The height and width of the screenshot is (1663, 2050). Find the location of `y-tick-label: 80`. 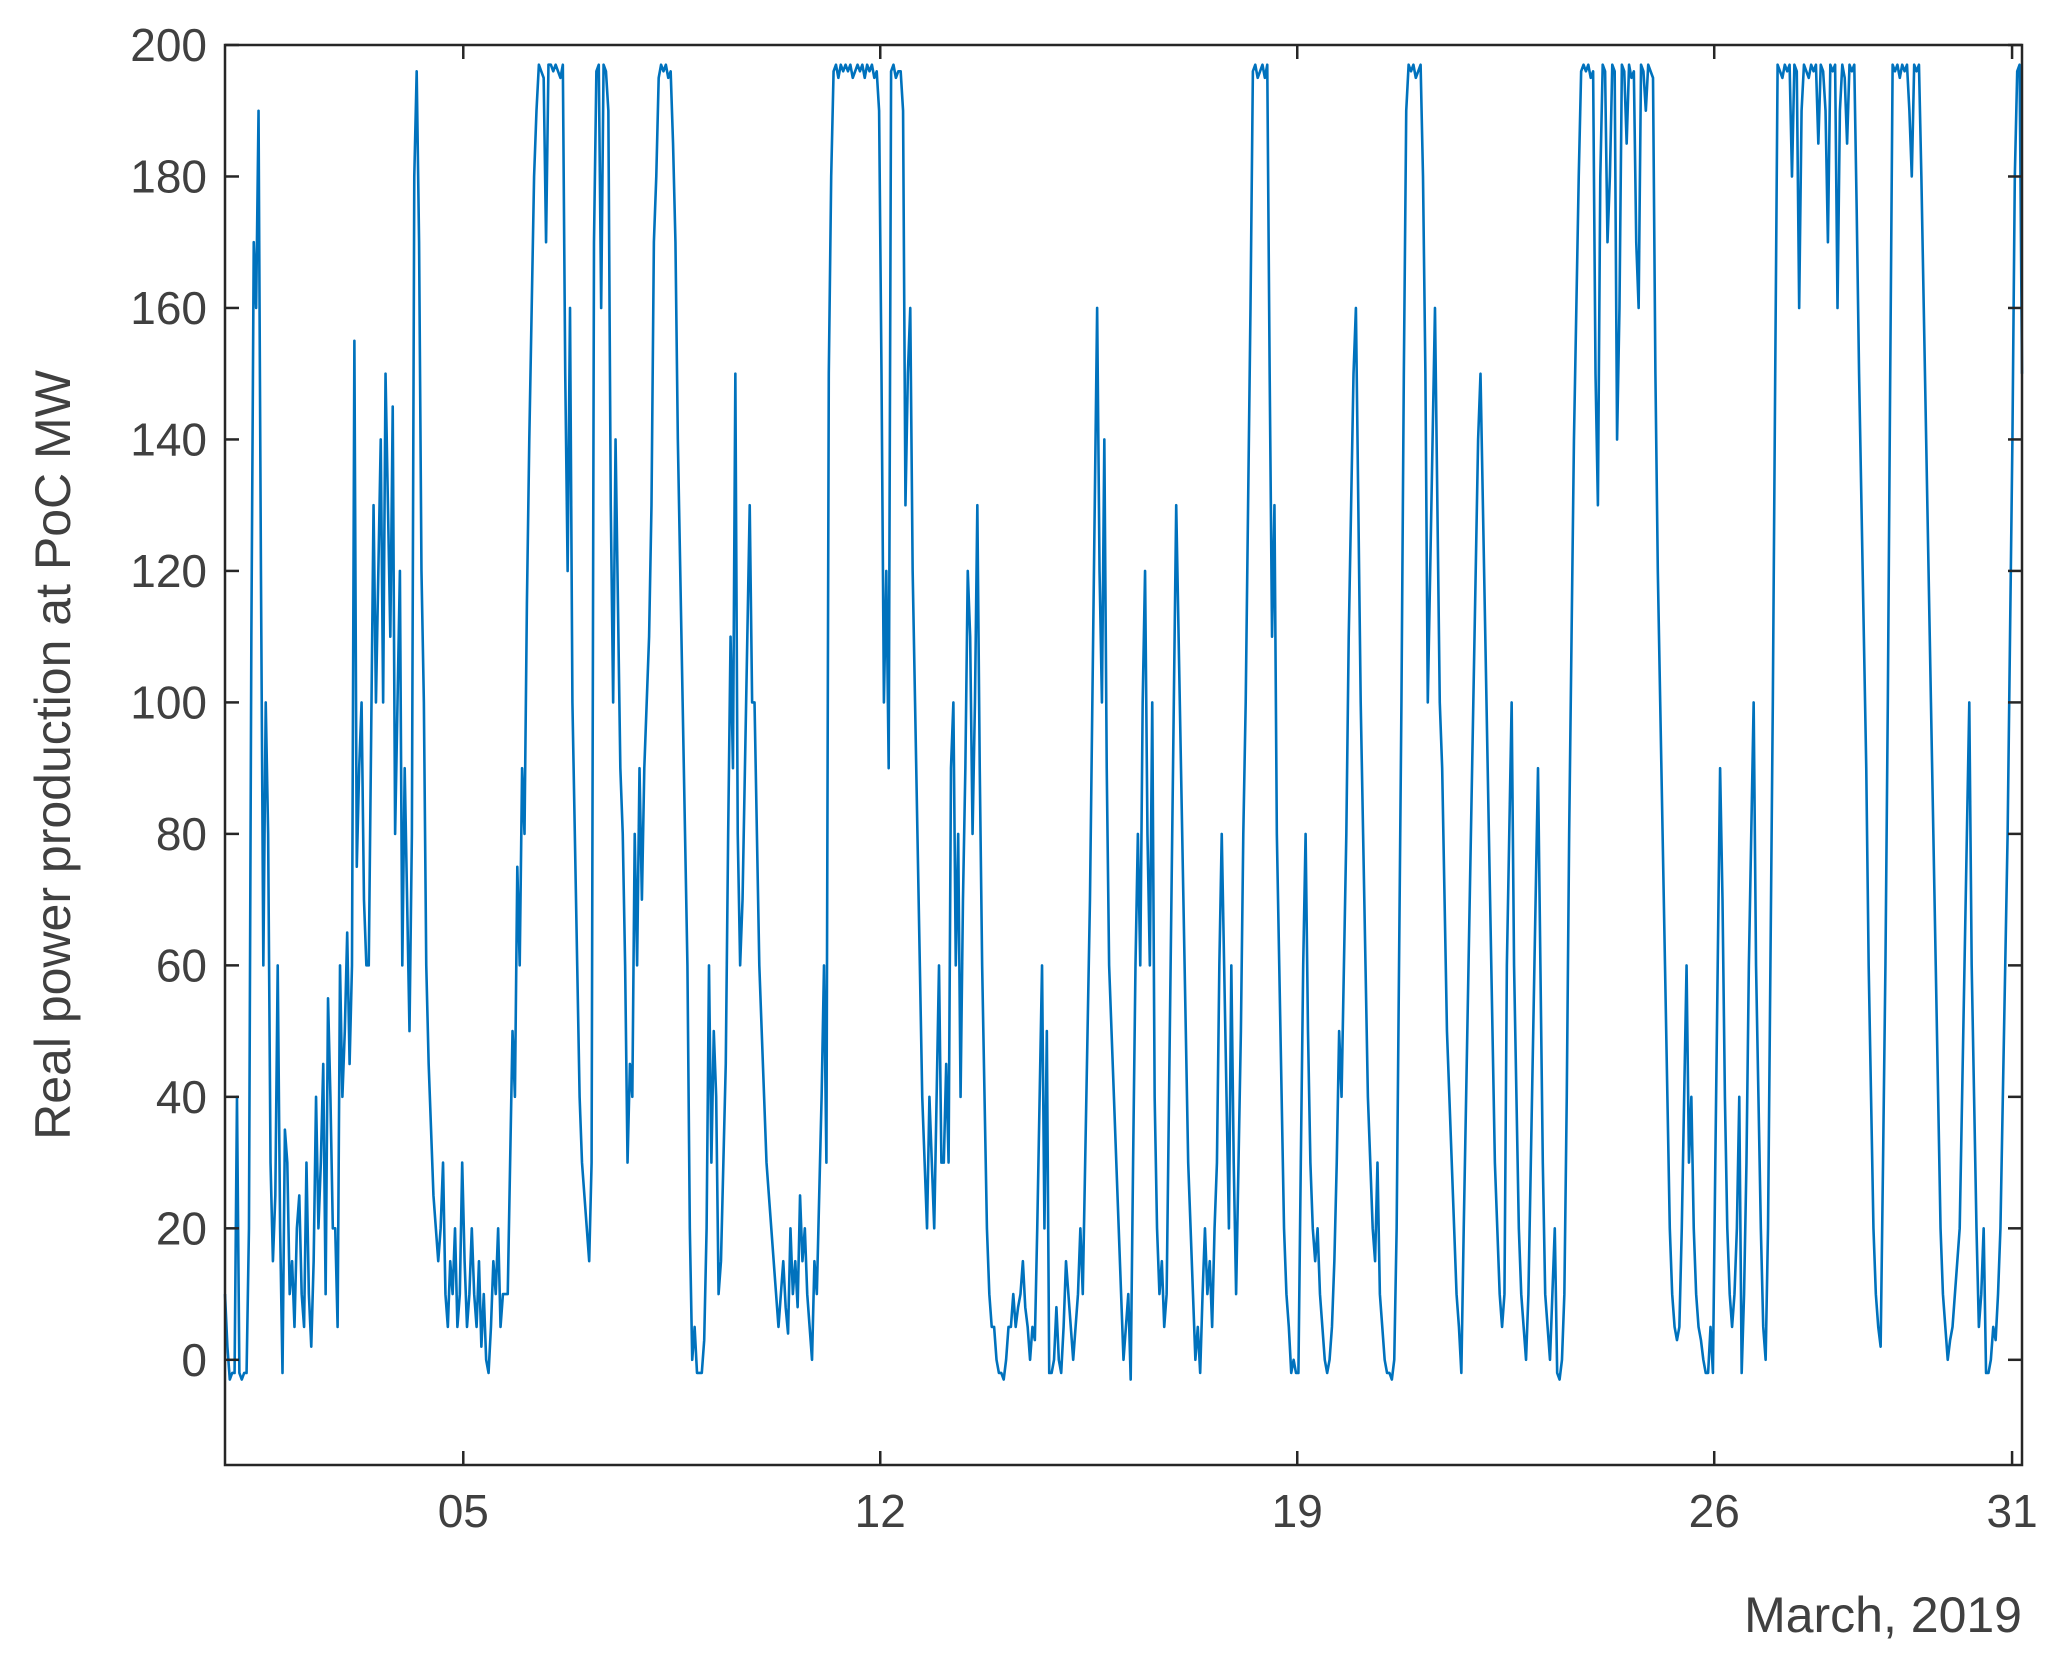

y-tick-label: 80 is located at coordinates (181, 834).